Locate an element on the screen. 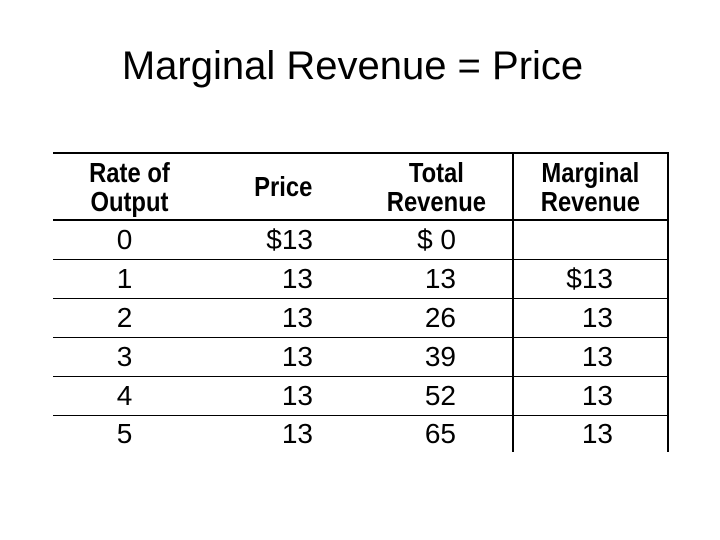  header-marginal-revenue-label: Marginal Revenue is located at coordinates (590, 186).